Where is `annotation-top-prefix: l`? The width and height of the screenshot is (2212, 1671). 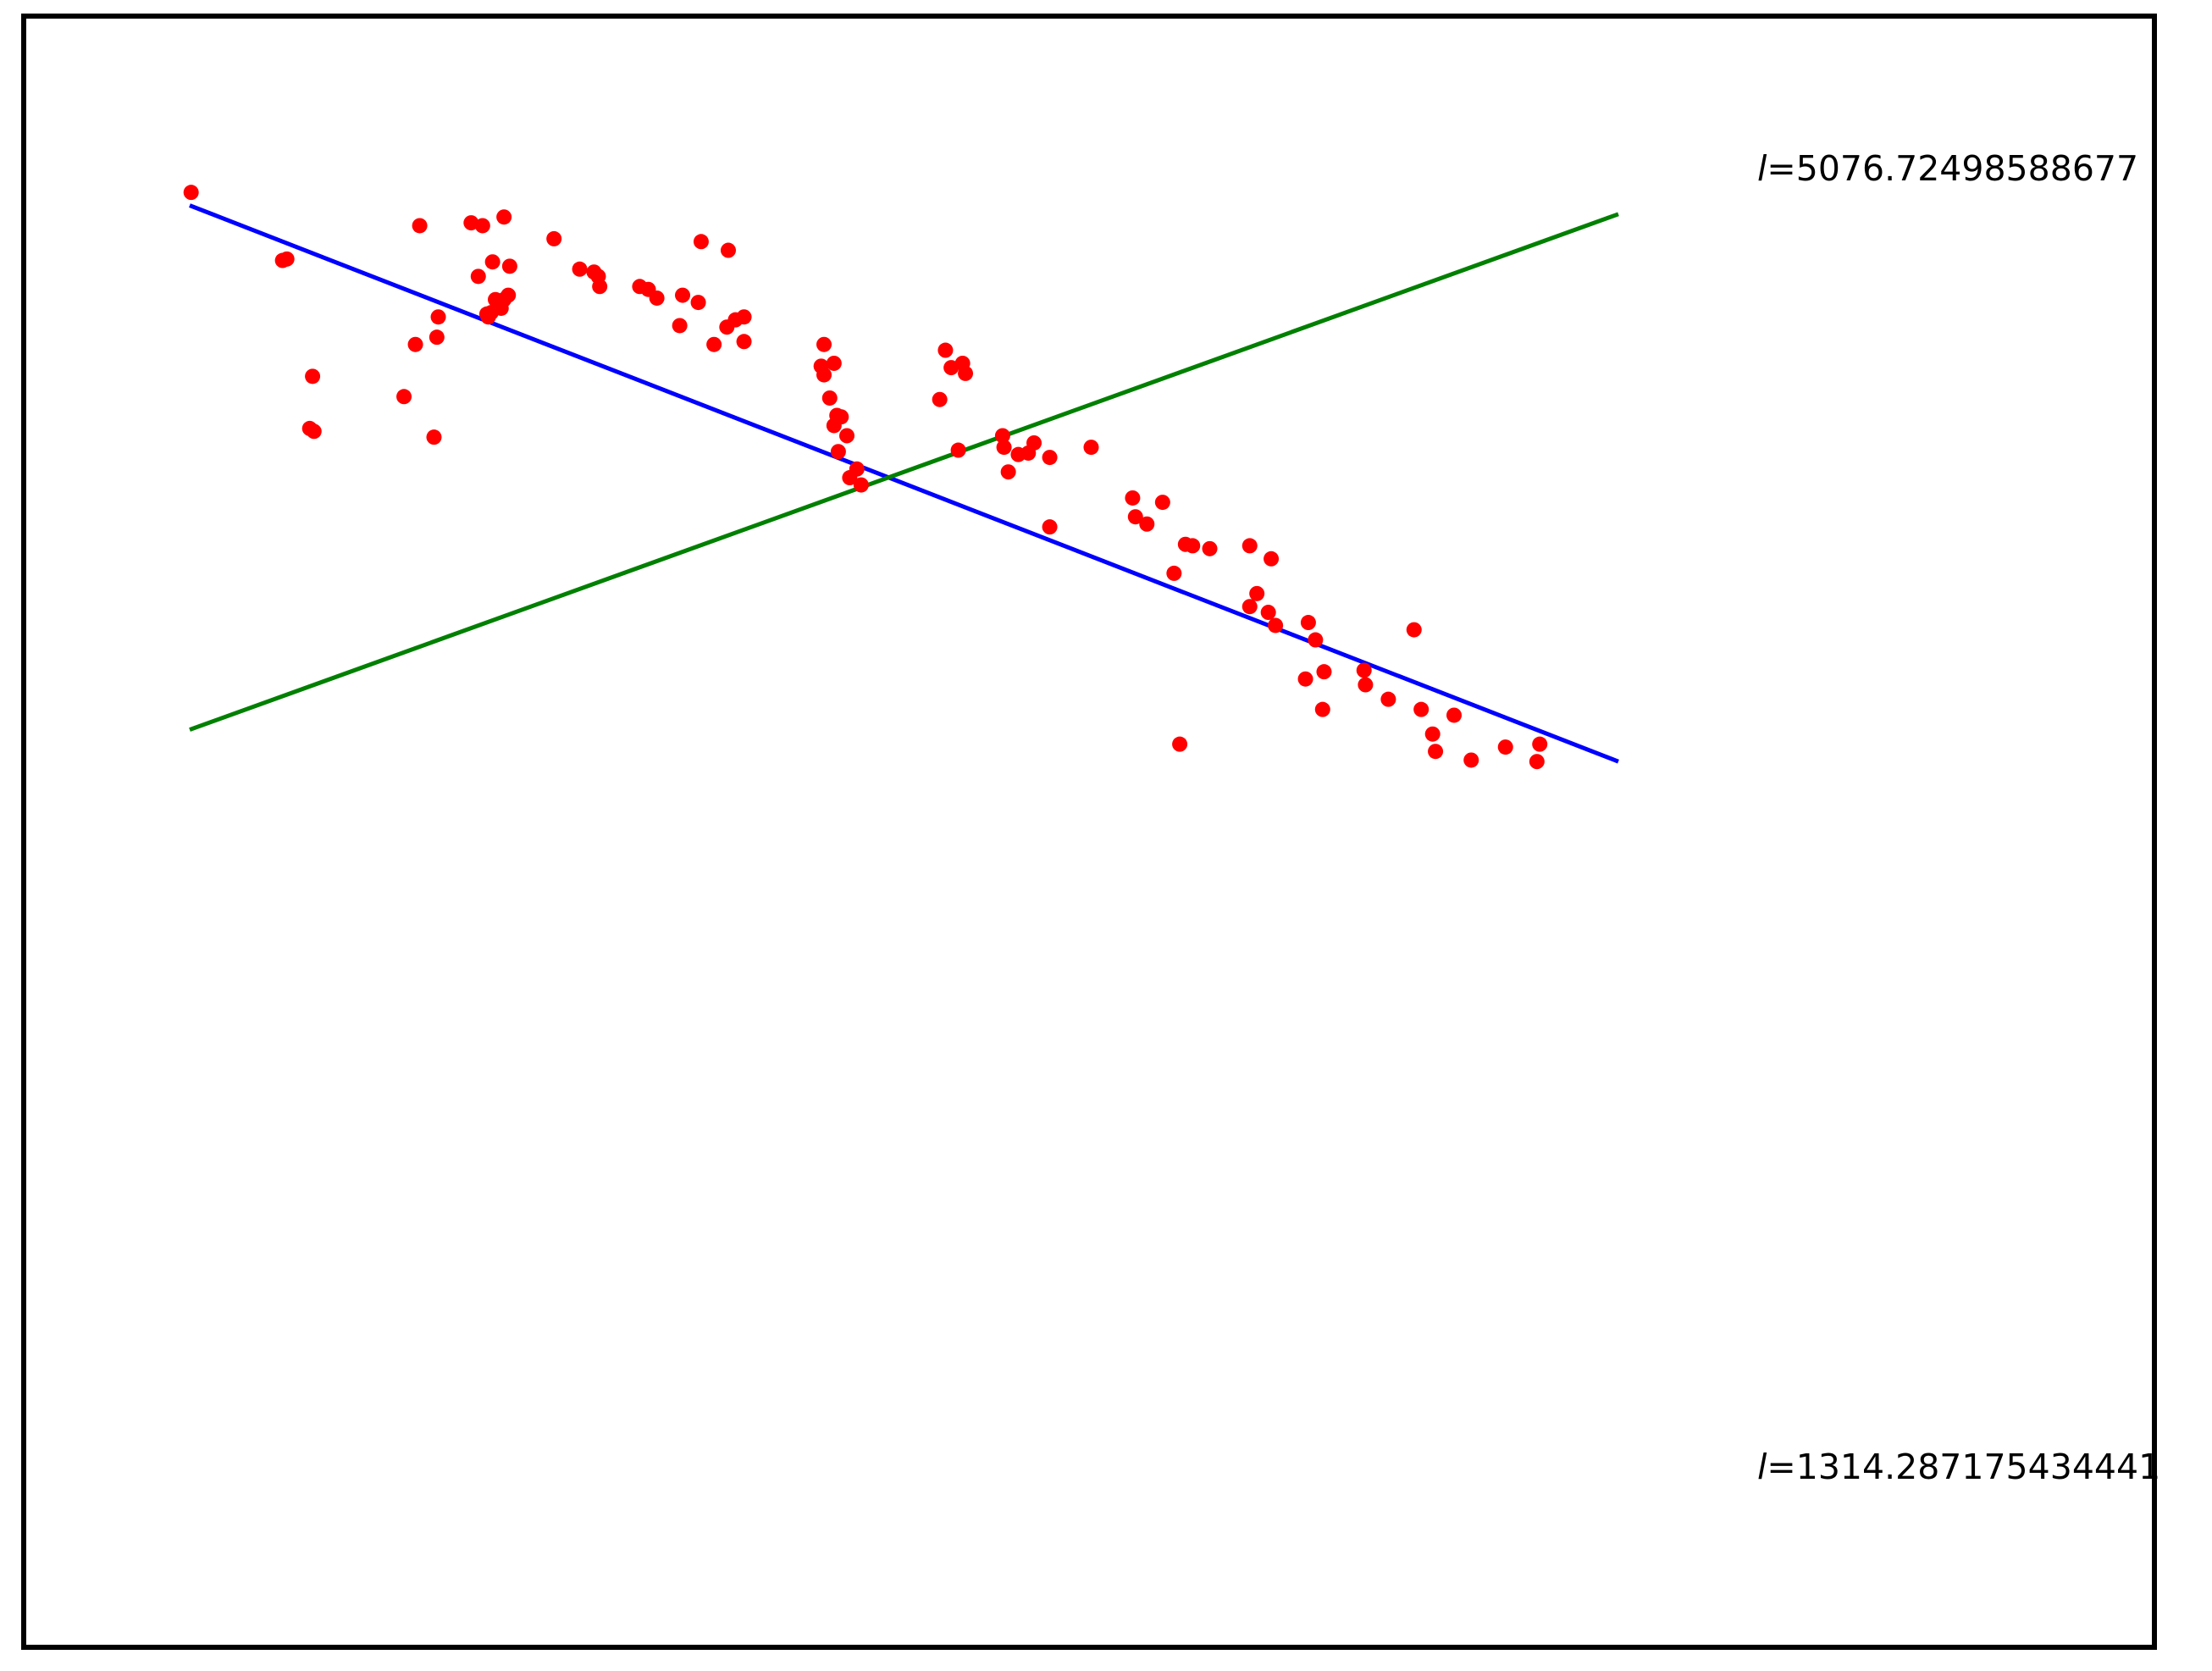
annotation-top-prefix: l is located at coordinates (1762, 168).